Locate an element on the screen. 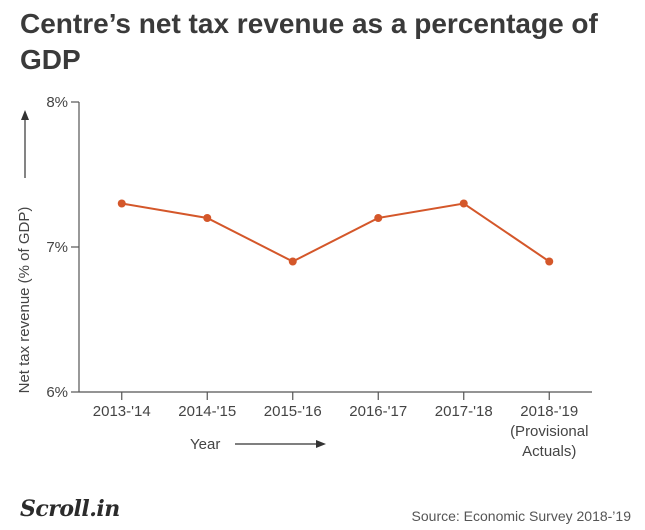  x-tick-label: 2017-'18 is located at coordinates (464, 411).